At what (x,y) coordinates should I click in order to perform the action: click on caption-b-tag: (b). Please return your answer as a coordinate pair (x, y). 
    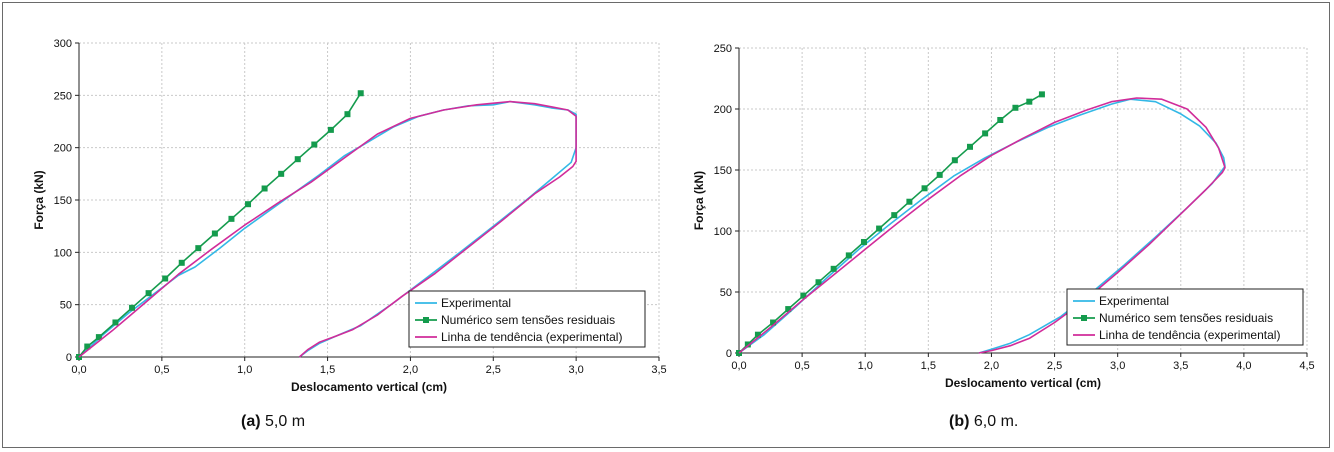
    Looking at the image, I should click on (959, 421).